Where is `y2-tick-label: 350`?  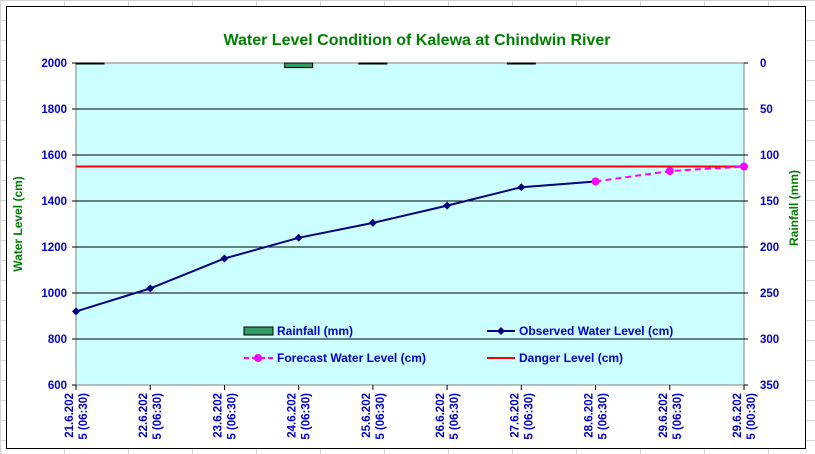
y2-tick-label: 350 is located at coordinates (769, 386).